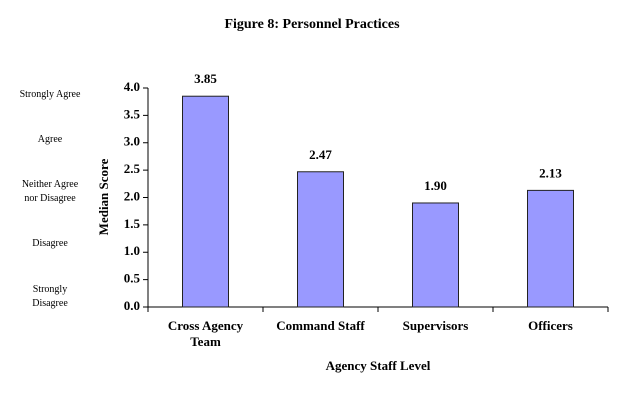 The height and width of the screenshot is (403, 625). Describe the element at coordinates (378, 365) in the screenshot. I see `x-axis-label: Agency Staff Level` at that location.